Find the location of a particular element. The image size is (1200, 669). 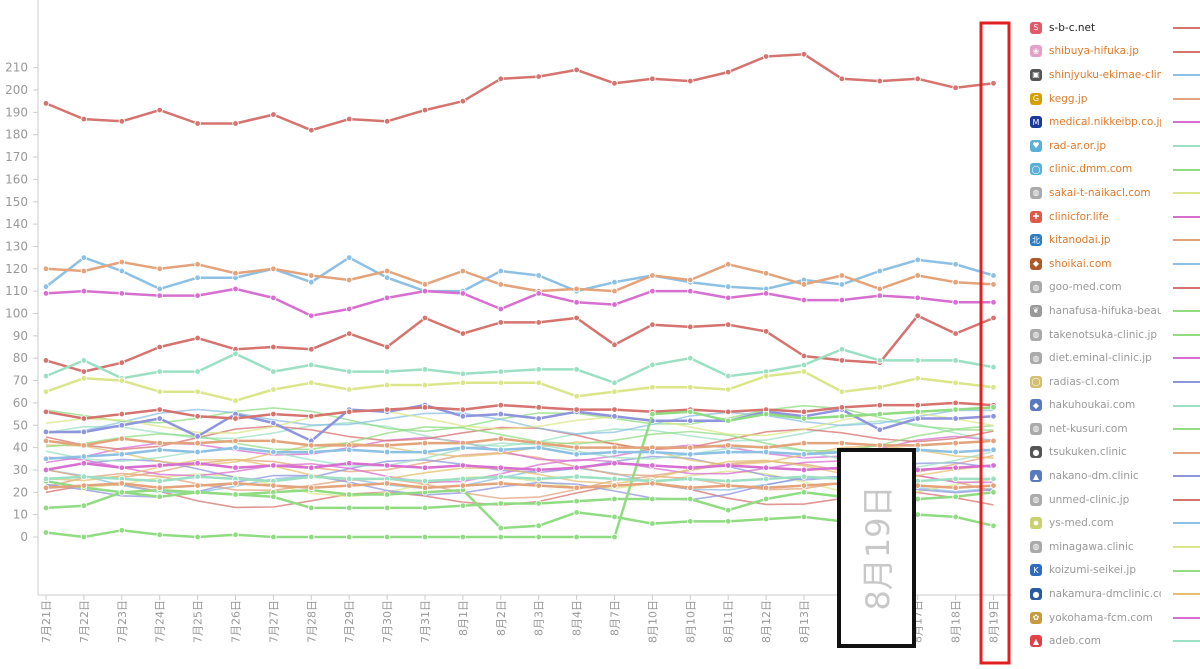

legend-label: clinicfor.life is located at coordinates (1079, 216).